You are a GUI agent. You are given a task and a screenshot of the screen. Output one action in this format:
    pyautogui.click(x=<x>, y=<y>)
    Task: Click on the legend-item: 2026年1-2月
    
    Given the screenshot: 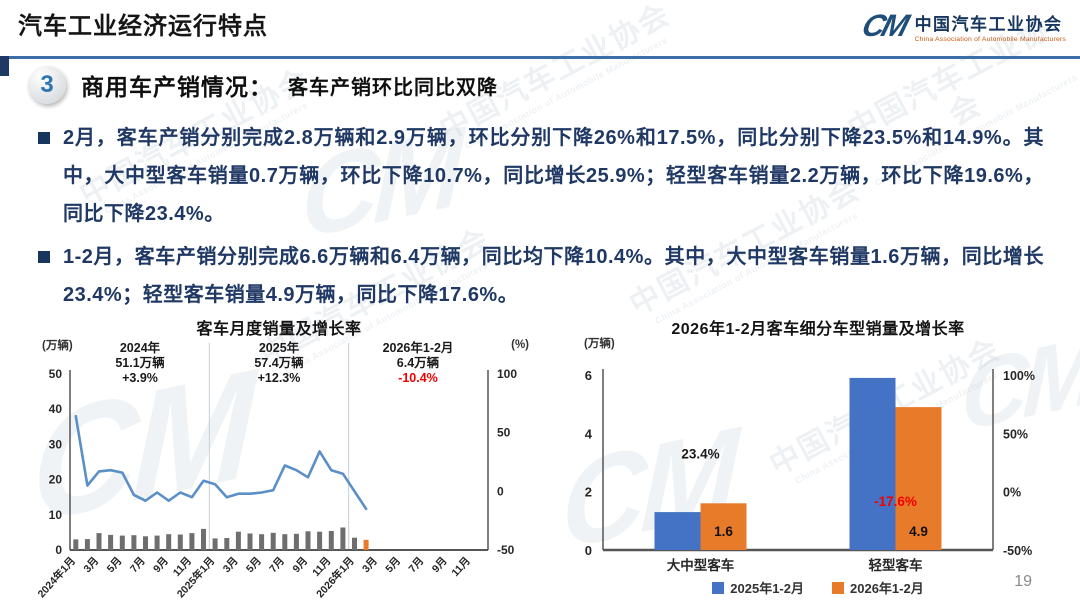 What is the action you would take?
    pyautogui.click(x=878, y=587)
    